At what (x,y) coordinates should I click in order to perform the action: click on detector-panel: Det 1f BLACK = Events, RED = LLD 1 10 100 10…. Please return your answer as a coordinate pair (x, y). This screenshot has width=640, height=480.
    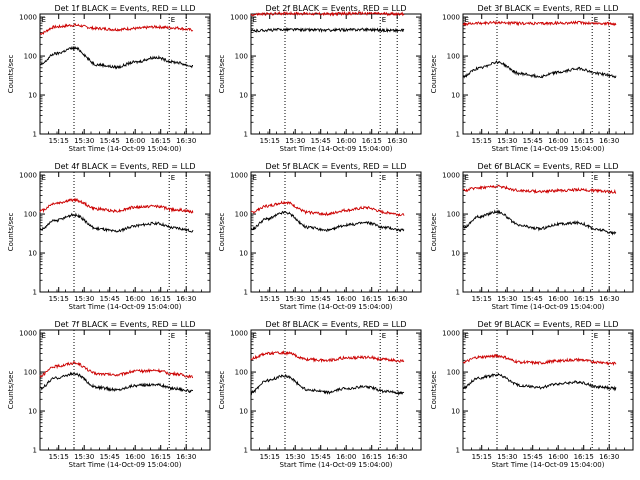
    Looking at the image, I should click on (109, 78).